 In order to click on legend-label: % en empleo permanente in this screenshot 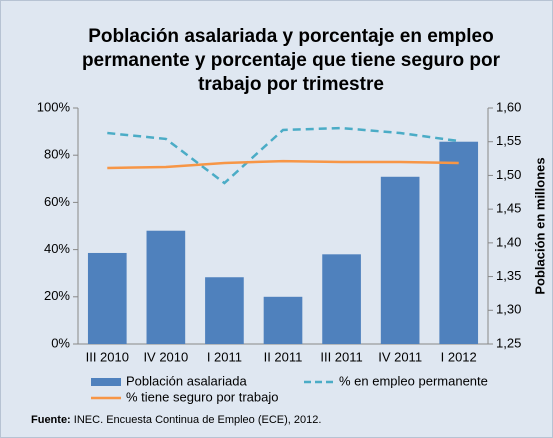, I will do `click(413, 380)`.